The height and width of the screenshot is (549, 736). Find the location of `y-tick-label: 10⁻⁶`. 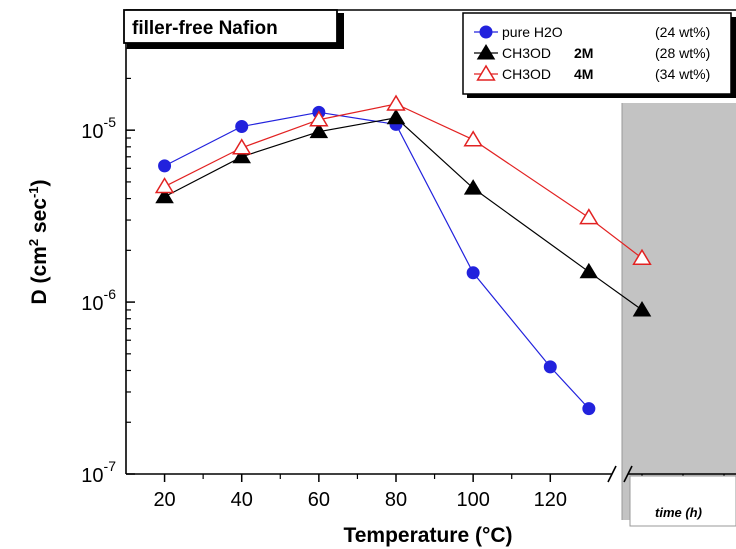

y-tick-label: 10⁻⁶ is located at coordinates (98, 300).